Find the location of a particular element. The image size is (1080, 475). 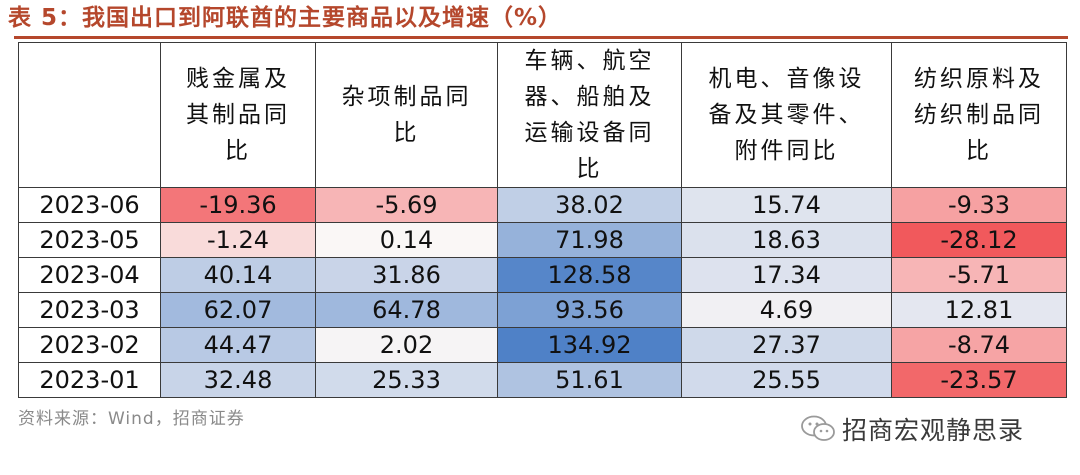

value-cell: 25.33 is located at coordinates (406, 380).